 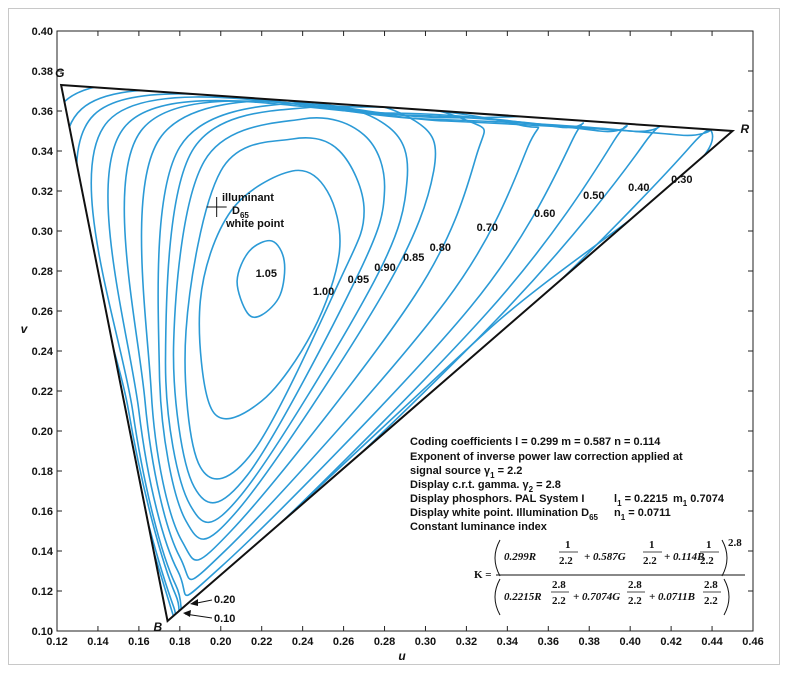 I want to click on contour-label-030: 0.30, so click(x=681, y=180).